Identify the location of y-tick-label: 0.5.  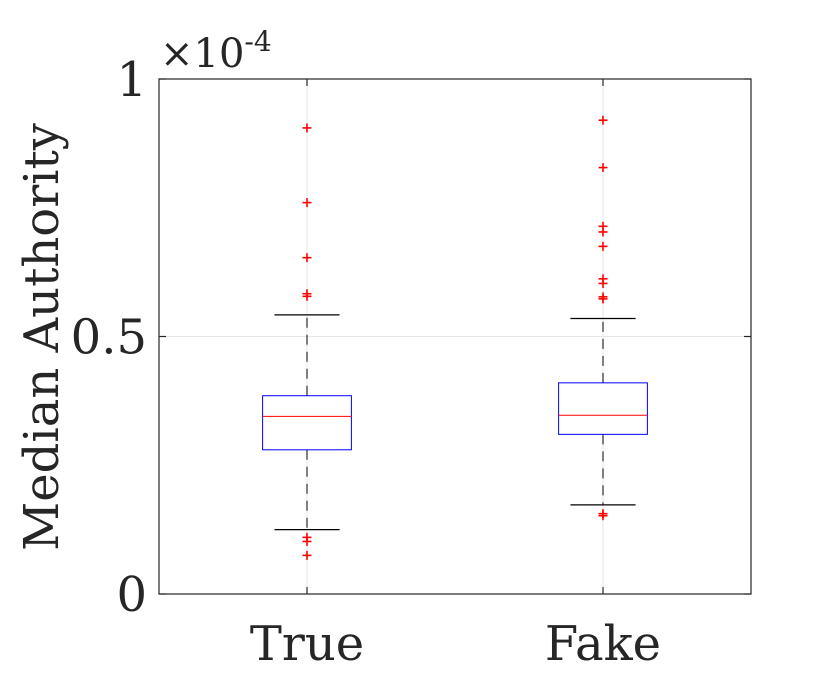
(109, 338).